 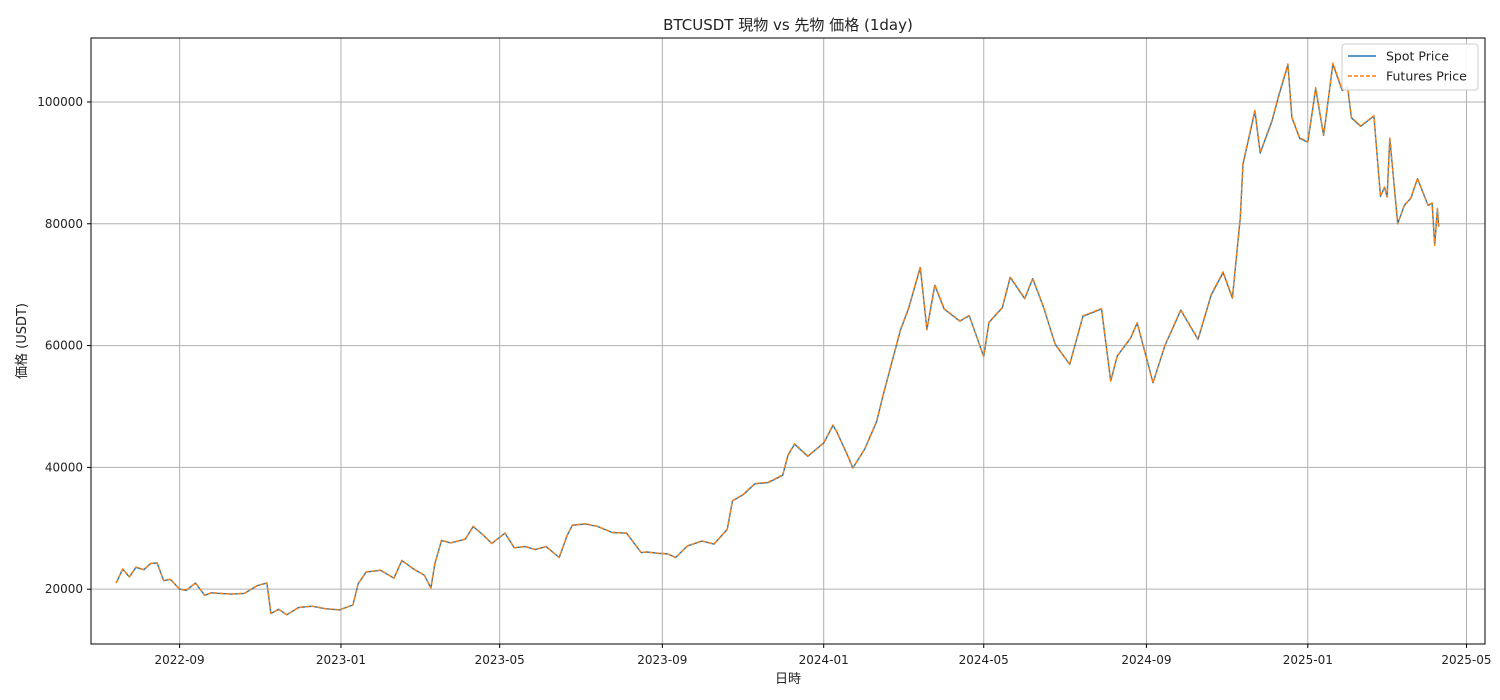 What do you see at coordinates (64, 224) in the screenshot?
I see `y-tick-label: 80000` at bounding box center [64, 224].